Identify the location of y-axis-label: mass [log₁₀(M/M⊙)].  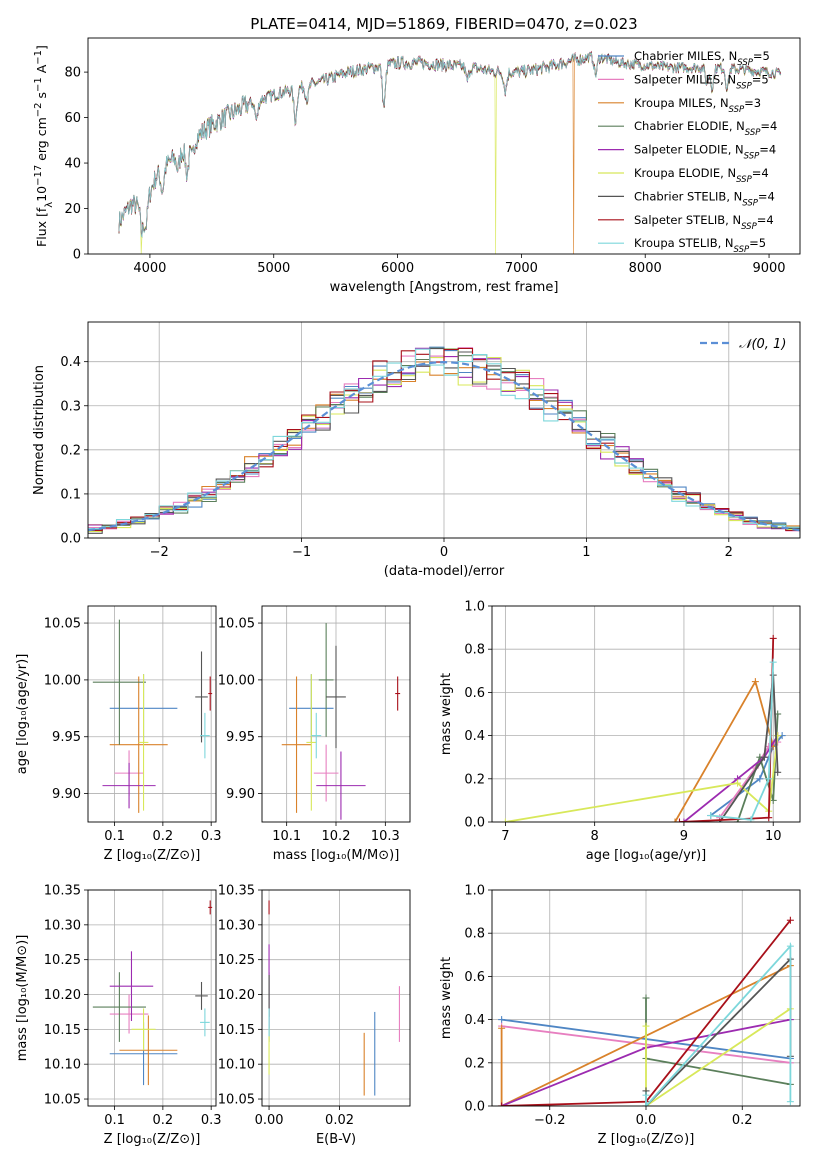
(22, 998).